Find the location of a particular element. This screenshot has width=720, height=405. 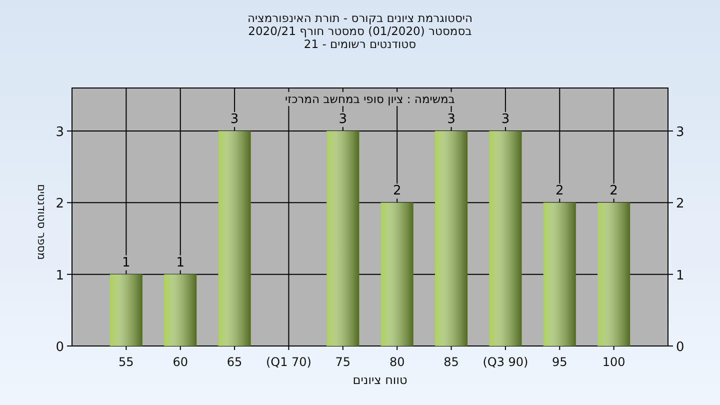

y2-tick-label: 1 is located at coordinates (680, 276).